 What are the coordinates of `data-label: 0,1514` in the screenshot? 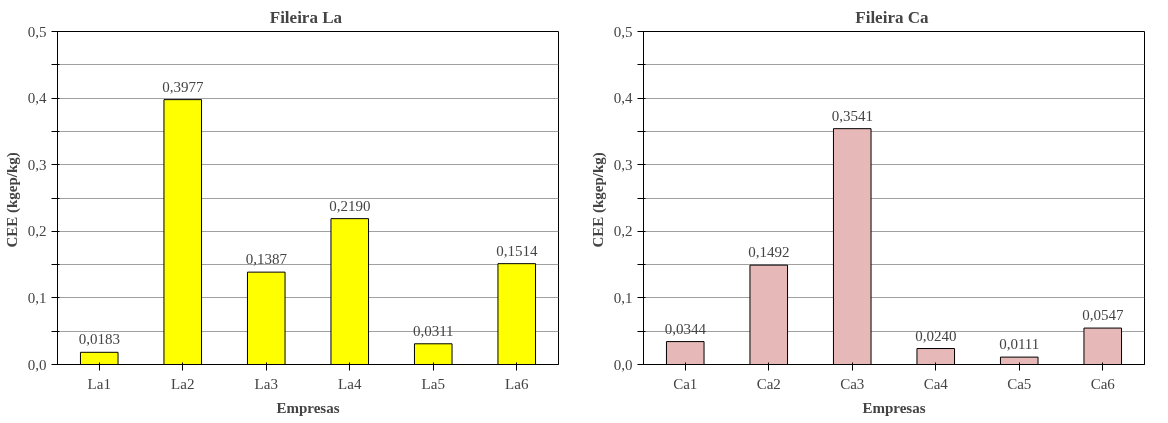 It's located at (517, 250).